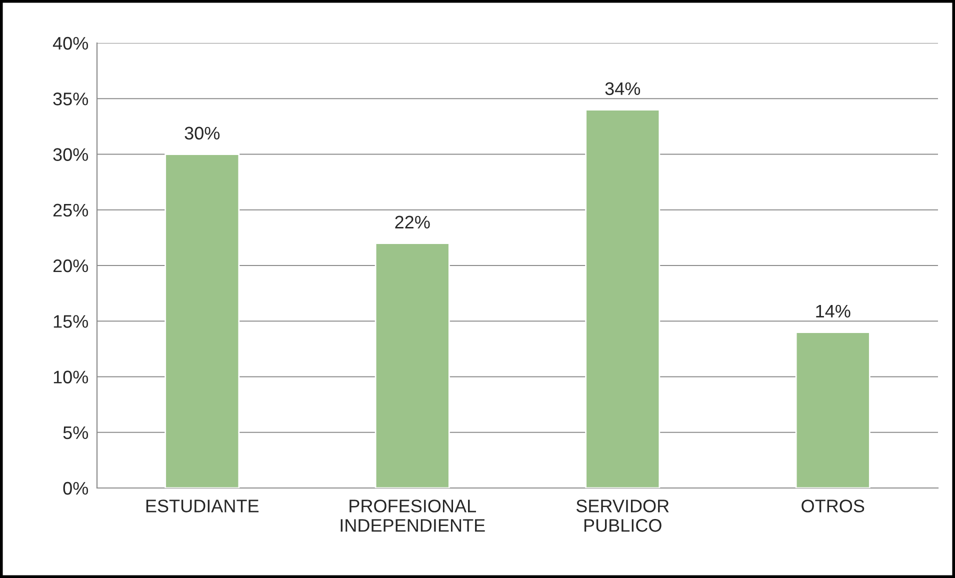 This screenshot has height=578, width=955. What do you see at coordinates (622, 89) in the screenshot?
I see `data-label: 34%` at bounding box center [622, 89].